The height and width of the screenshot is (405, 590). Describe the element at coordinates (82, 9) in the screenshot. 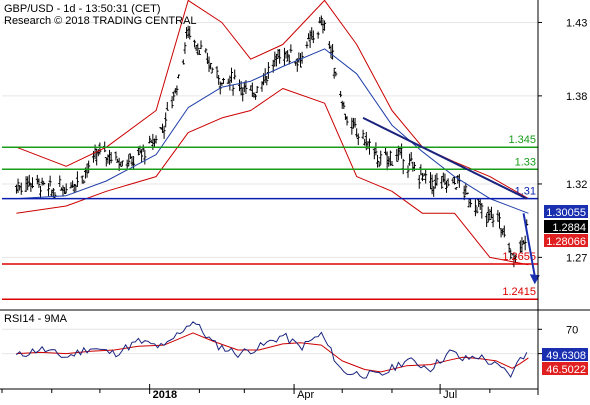

I see `chart-title: GBP/USD - 1d - 13:50:31 (CET)` at that location.